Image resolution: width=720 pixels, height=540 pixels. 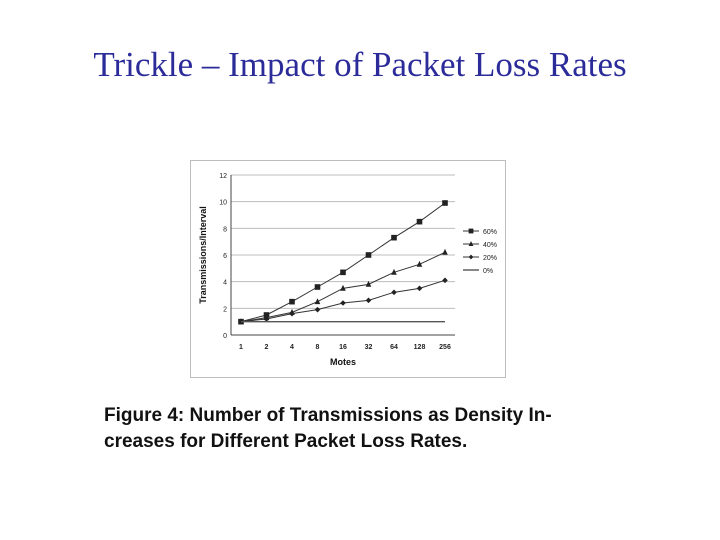 What do you see at coordinates (318, 347) in the screenshot?
I see `x-tick-label: 8` at bounding box center [318, 347].